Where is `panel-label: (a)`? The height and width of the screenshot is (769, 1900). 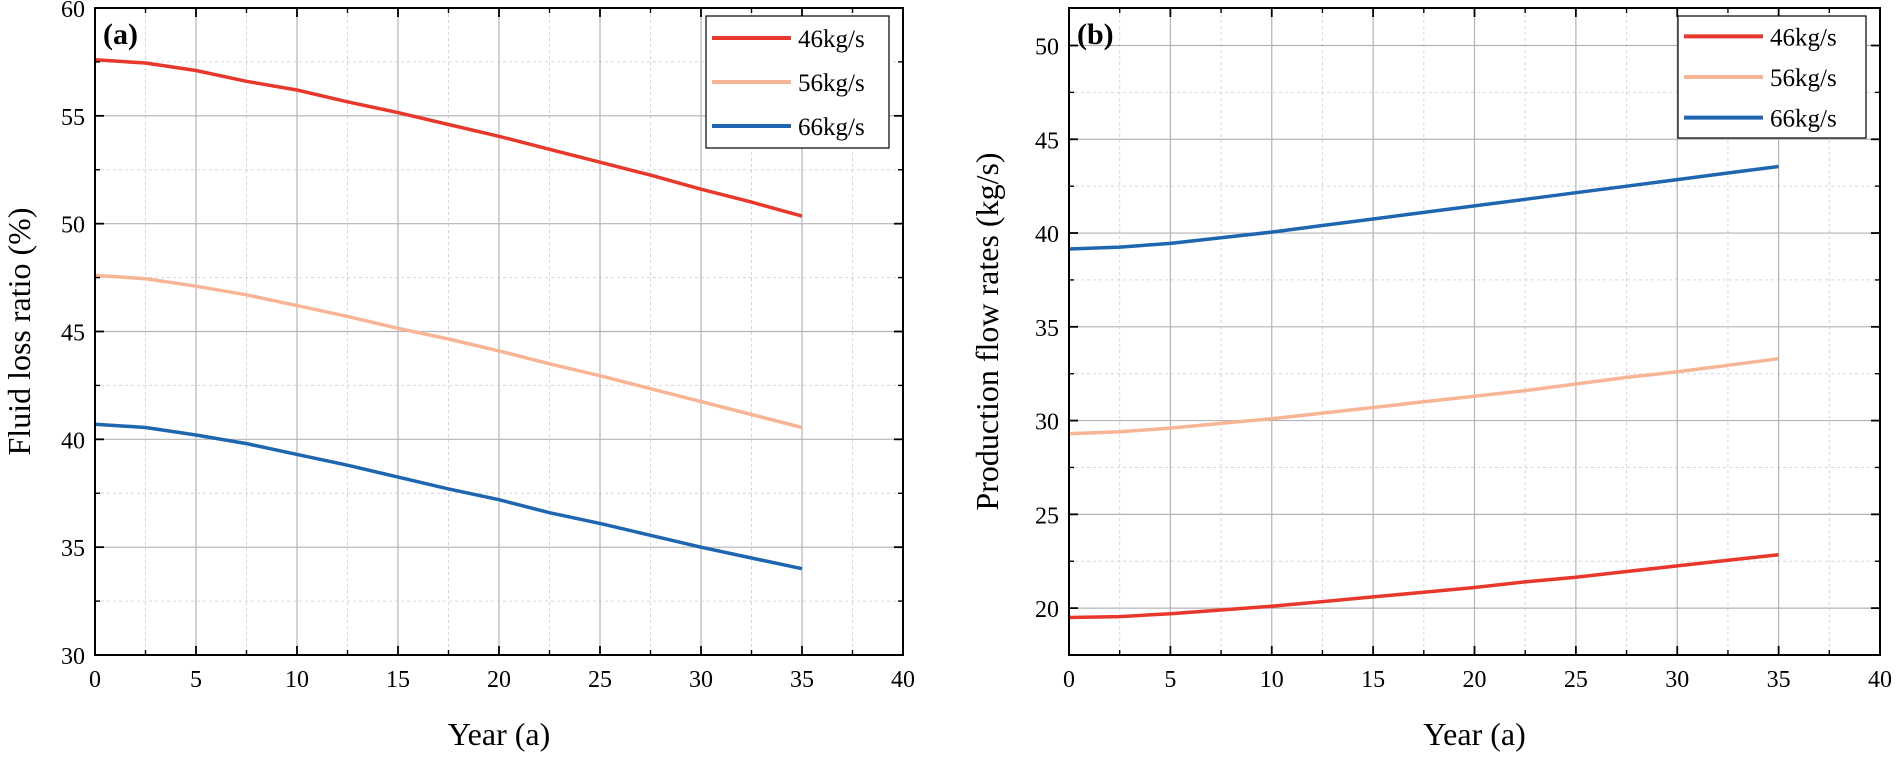 panel-label: (a) is located at coordinates (120, 34).